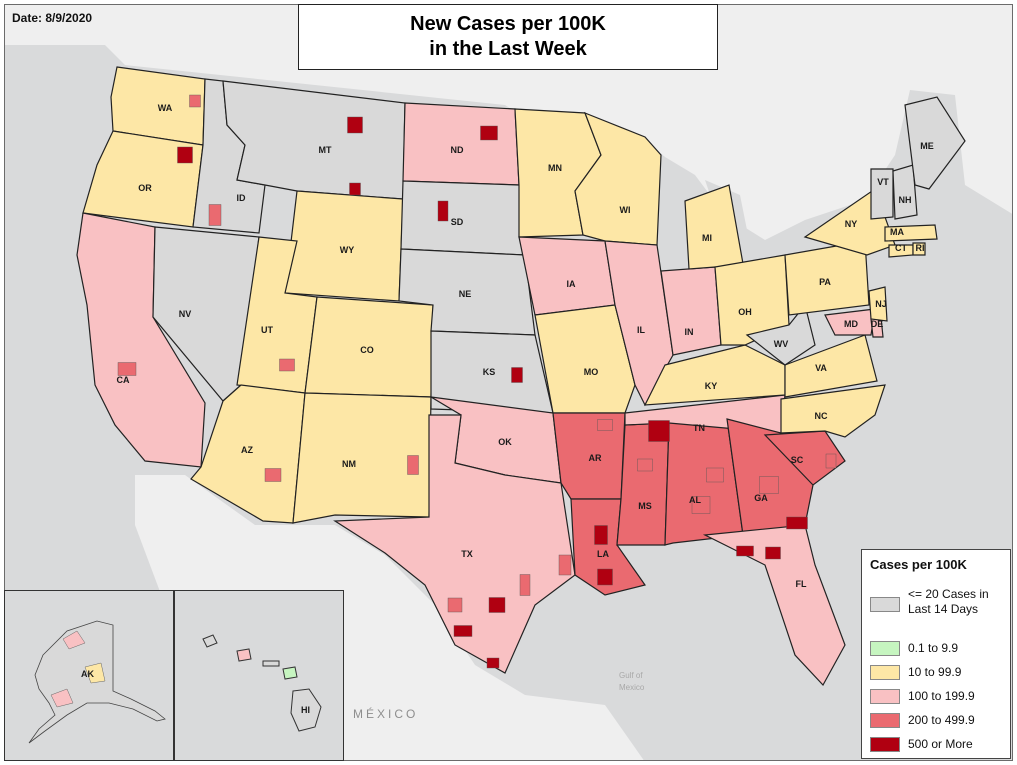  I want to click on state-label-tn: TN, so click(699, 428).